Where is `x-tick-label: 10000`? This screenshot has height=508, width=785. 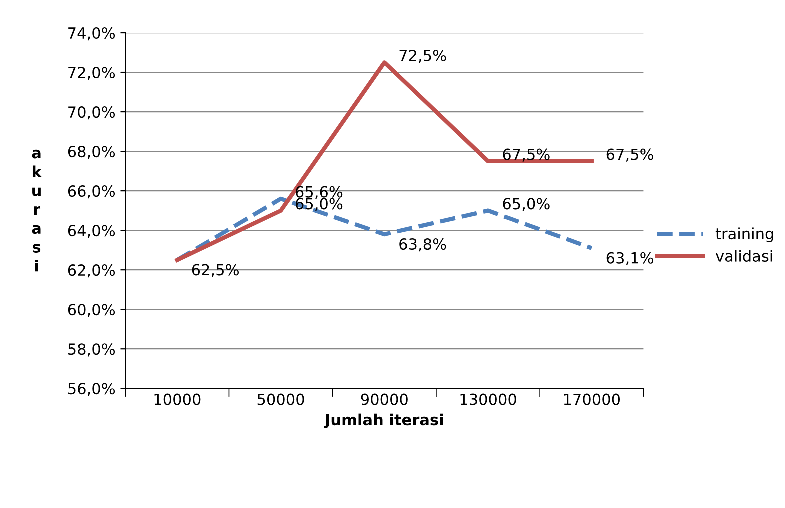
x-tick-label: 10000 is located at coordinates (177, 400).